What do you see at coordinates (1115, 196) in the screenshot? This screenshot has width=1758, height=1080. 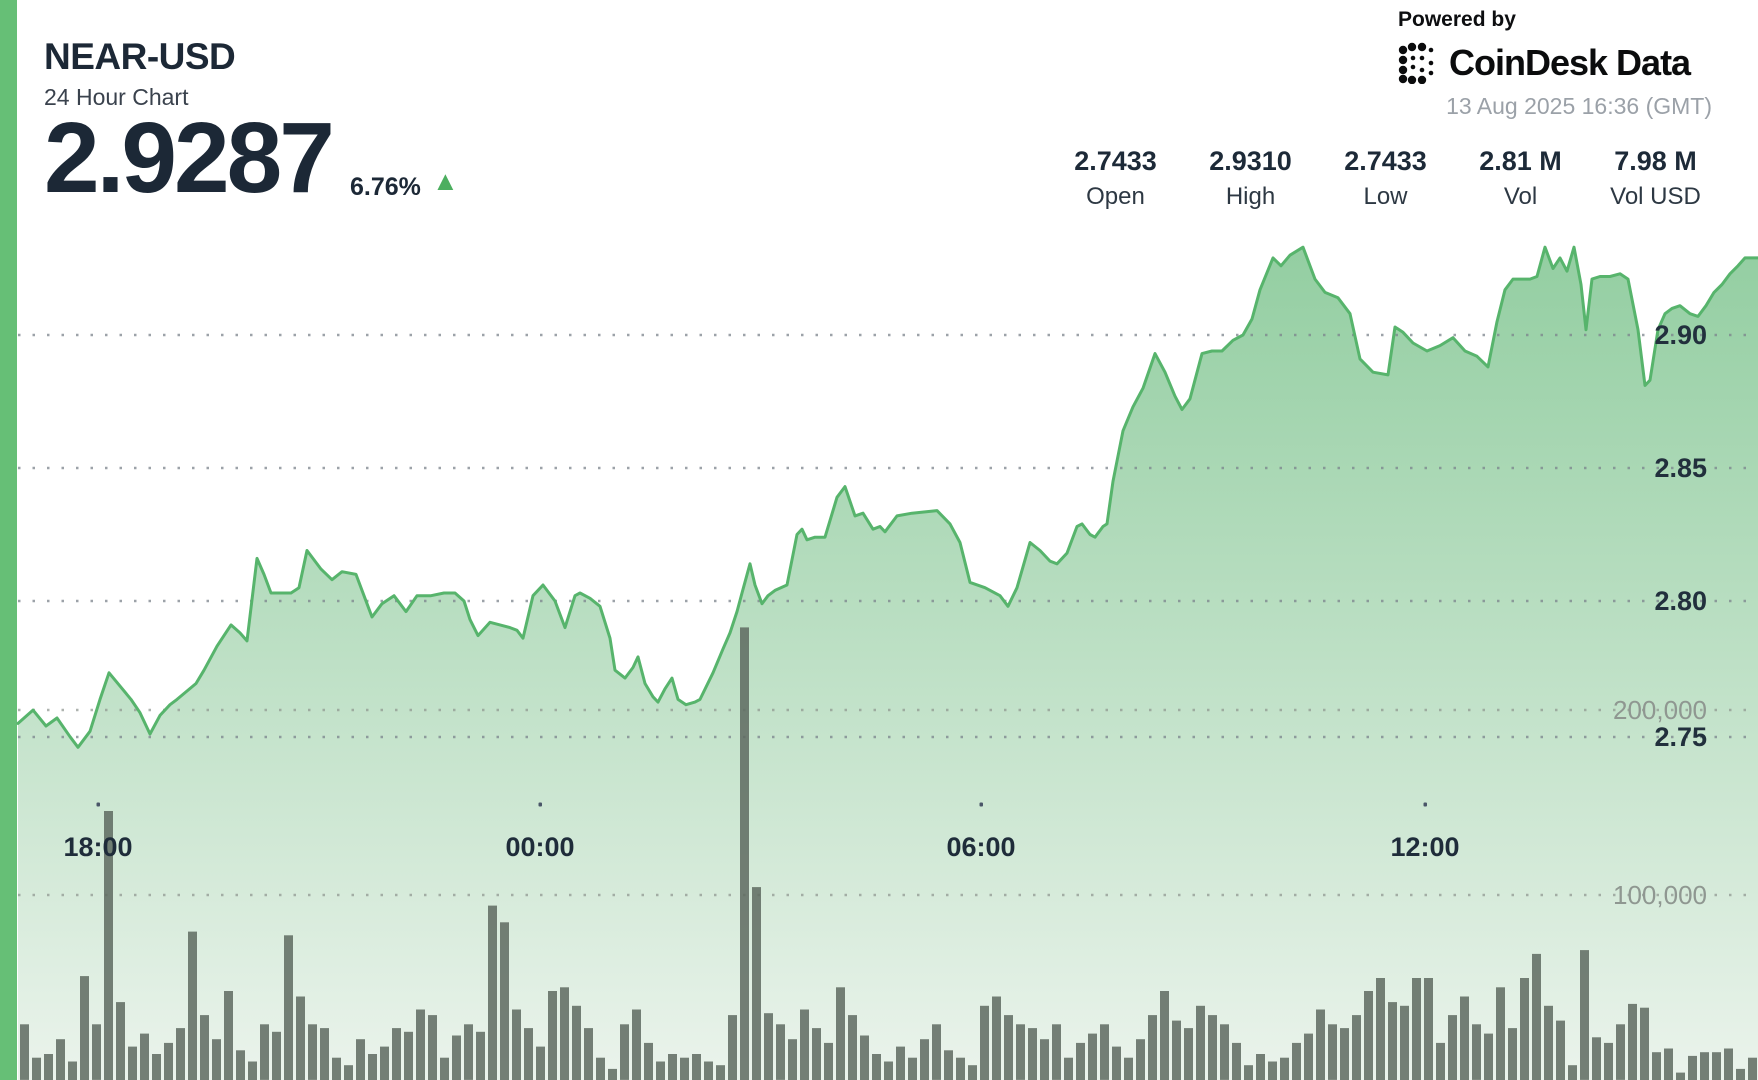 I see `stat-open-label: Open` at bounding box center [1115, 196].